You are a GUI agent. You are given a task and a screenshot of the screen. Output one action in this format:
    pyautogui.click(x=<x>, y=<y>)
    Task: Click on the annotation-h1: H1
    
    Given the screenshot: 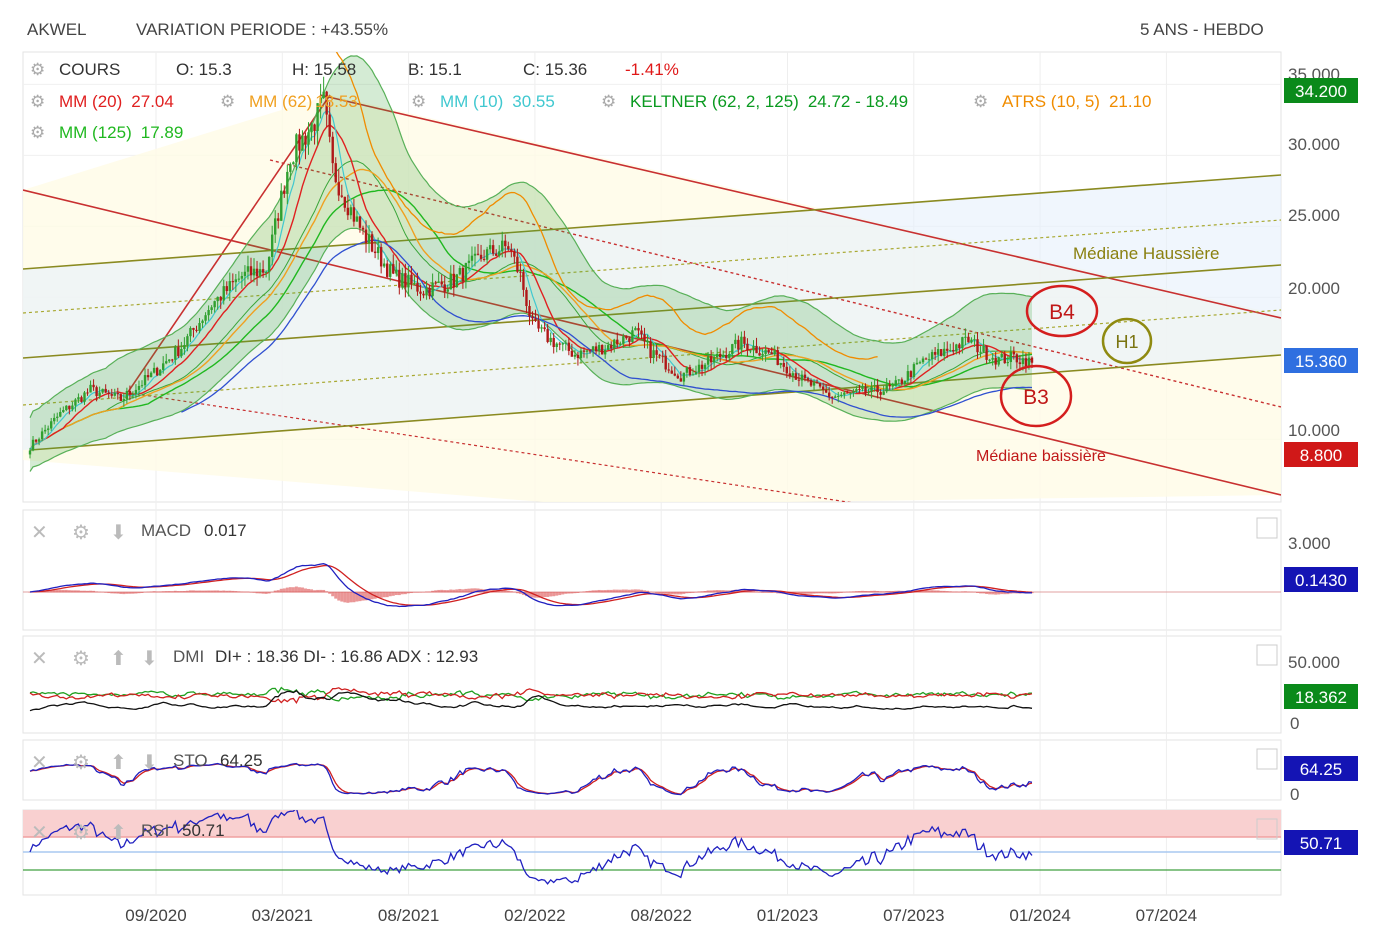 What is the action you would take?
    pyautogui.click(x=1127, y=341)
    